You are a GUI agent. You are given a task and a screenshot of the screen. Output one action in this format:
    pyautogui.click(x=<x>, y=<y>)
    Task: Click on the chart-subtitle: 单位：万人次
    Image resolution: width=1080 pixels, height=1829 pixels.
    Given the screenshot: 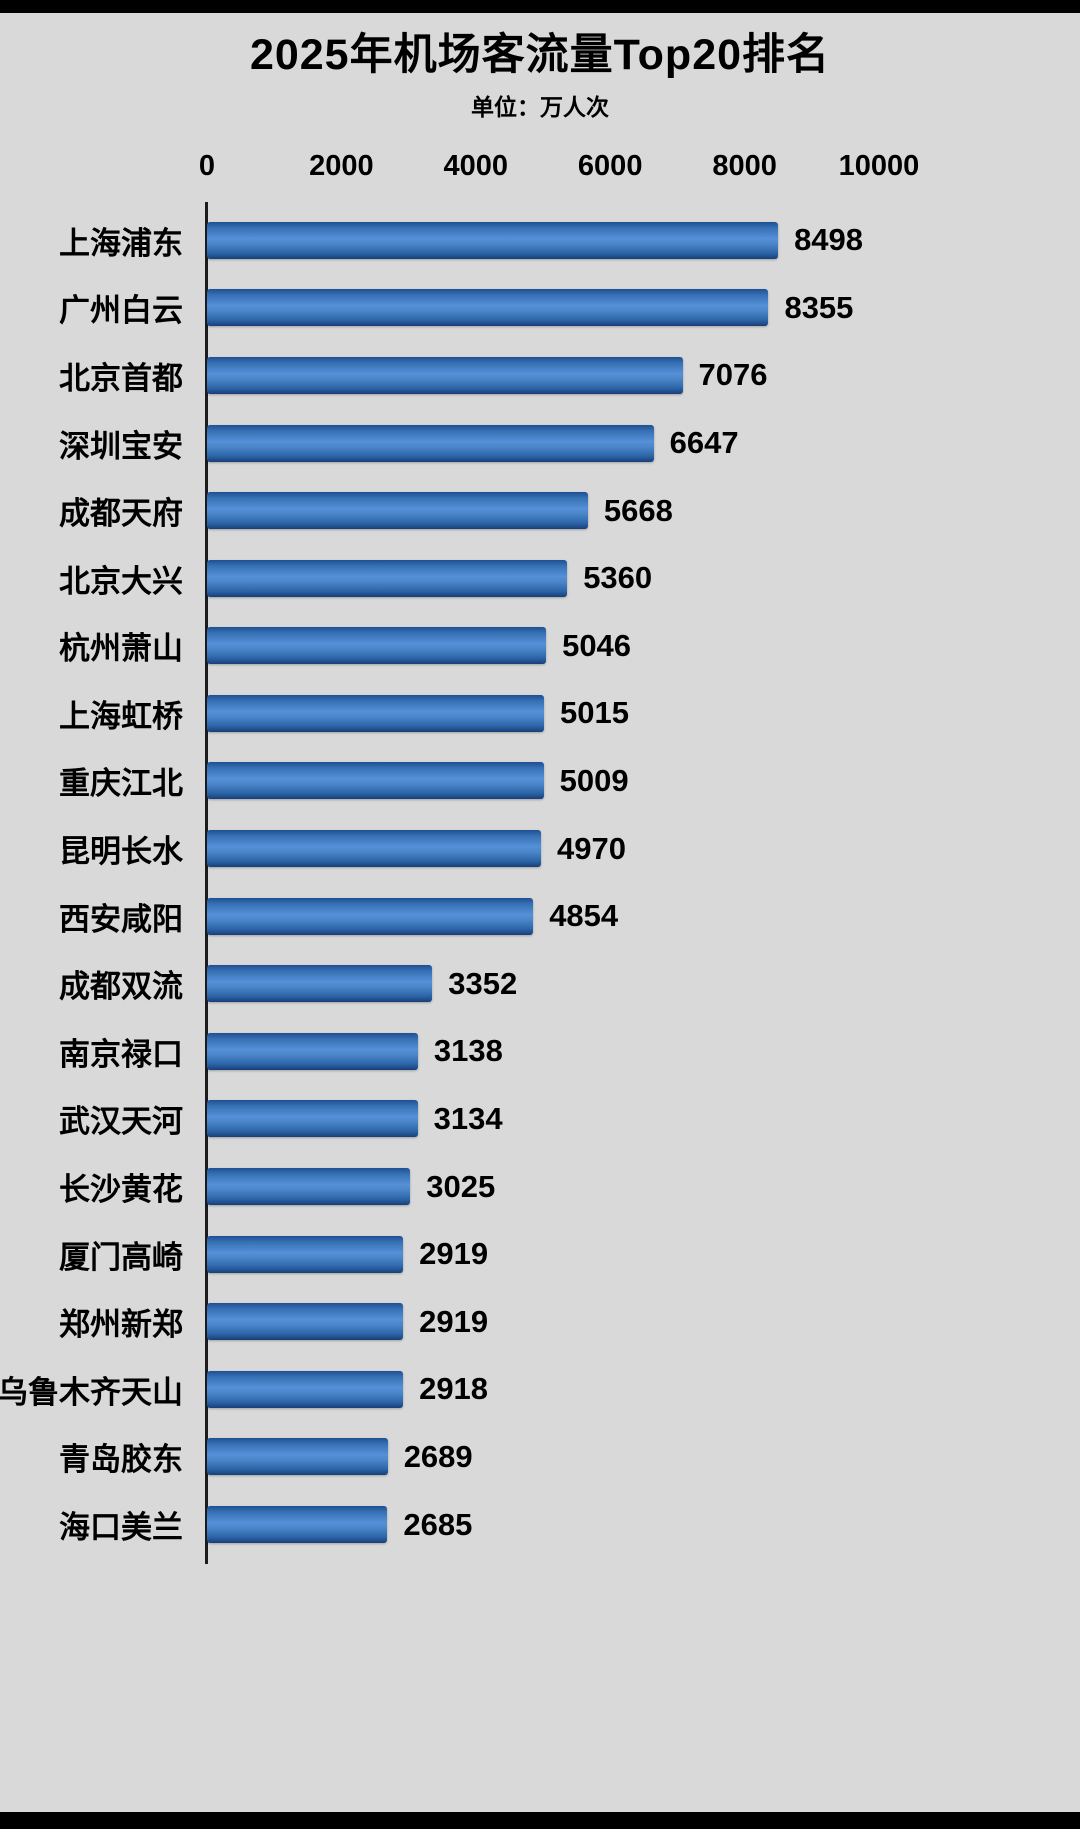 What is the action you would take?
    pyautogui.click(x=540, y=107)
    